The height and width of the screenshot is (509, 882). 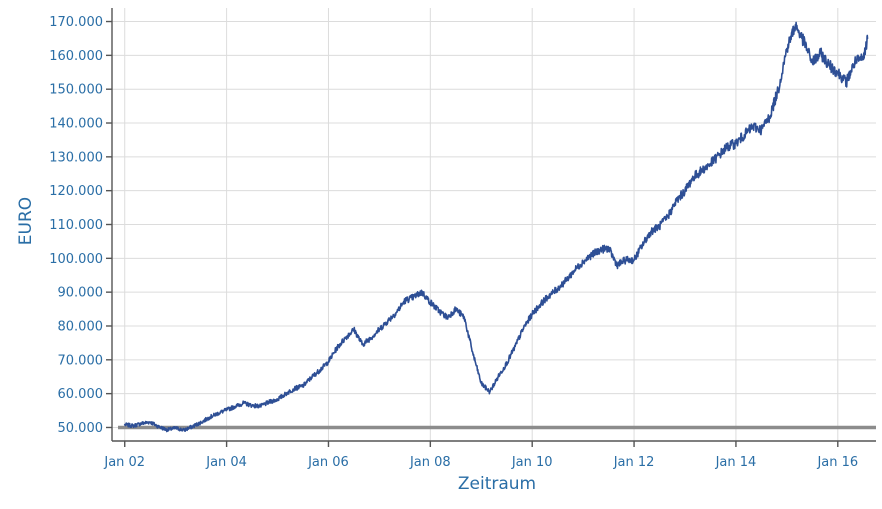 I want to click on x-tick-label: Jan 06, so click(x=328, y=462).